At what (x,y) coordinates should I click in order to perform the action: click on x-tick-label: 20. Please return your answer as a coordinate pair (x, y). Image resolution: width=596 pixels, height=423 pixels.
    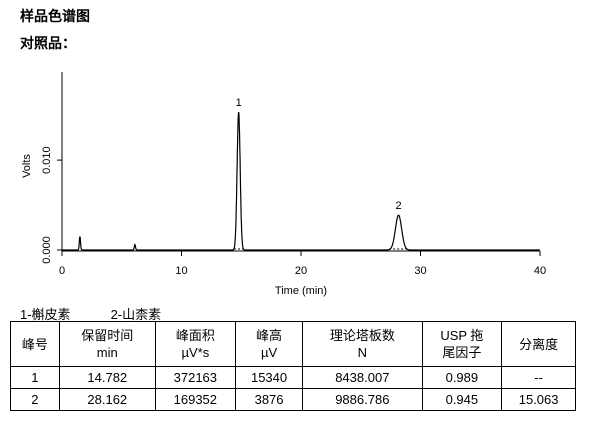
    Looking at the image, I should click on (301, 271).